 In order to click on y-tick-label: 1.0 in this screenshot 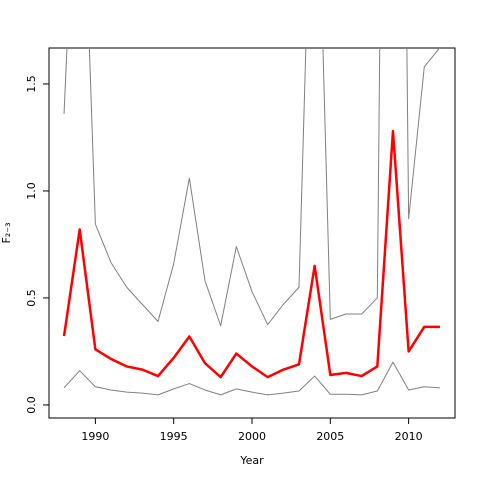, I will do `click(31, 191)`.